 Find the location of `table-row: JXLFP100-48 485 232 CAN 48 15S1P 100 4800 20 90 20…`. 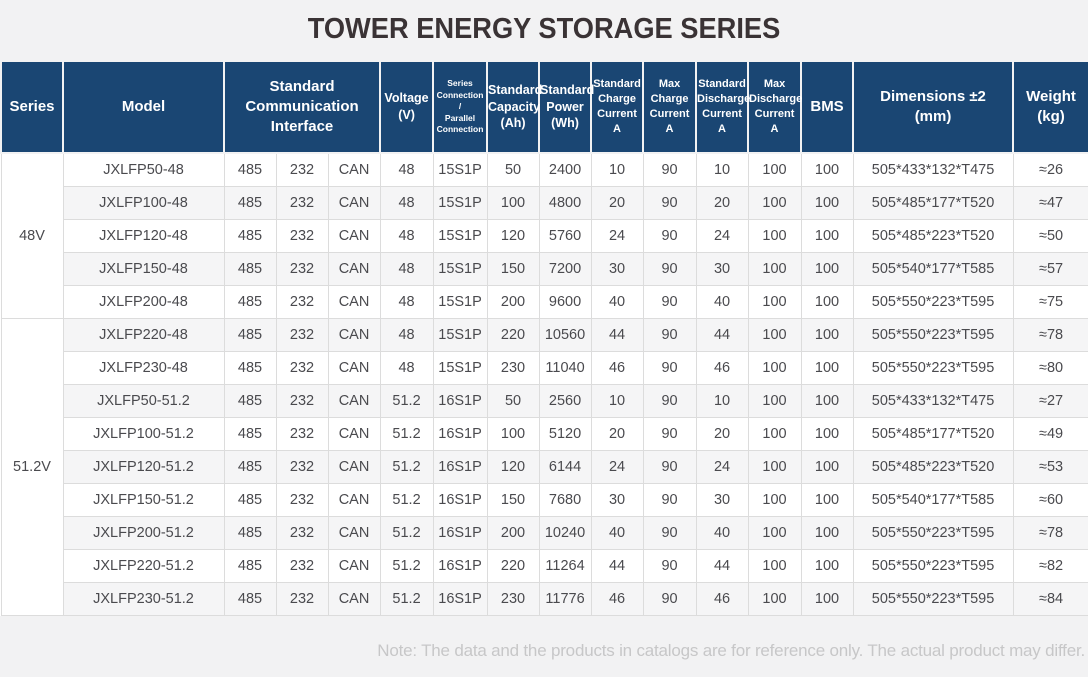

table-row: JXLFP100-48 485 232 CAN 48 15S1P 100 4800 20 90 20… is located at coordinates (544, 203).